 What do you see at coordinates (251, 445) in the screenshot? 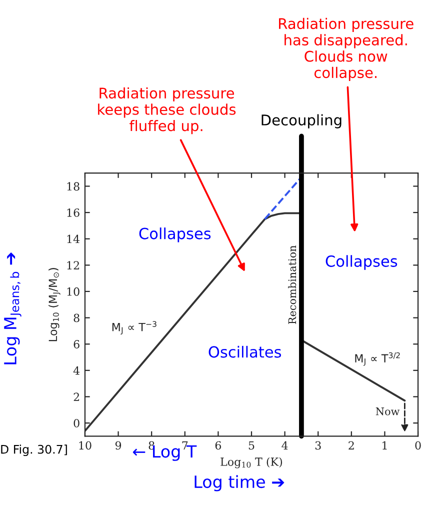
I see `x-tick-label: 5` at bounding box center [251, 445].